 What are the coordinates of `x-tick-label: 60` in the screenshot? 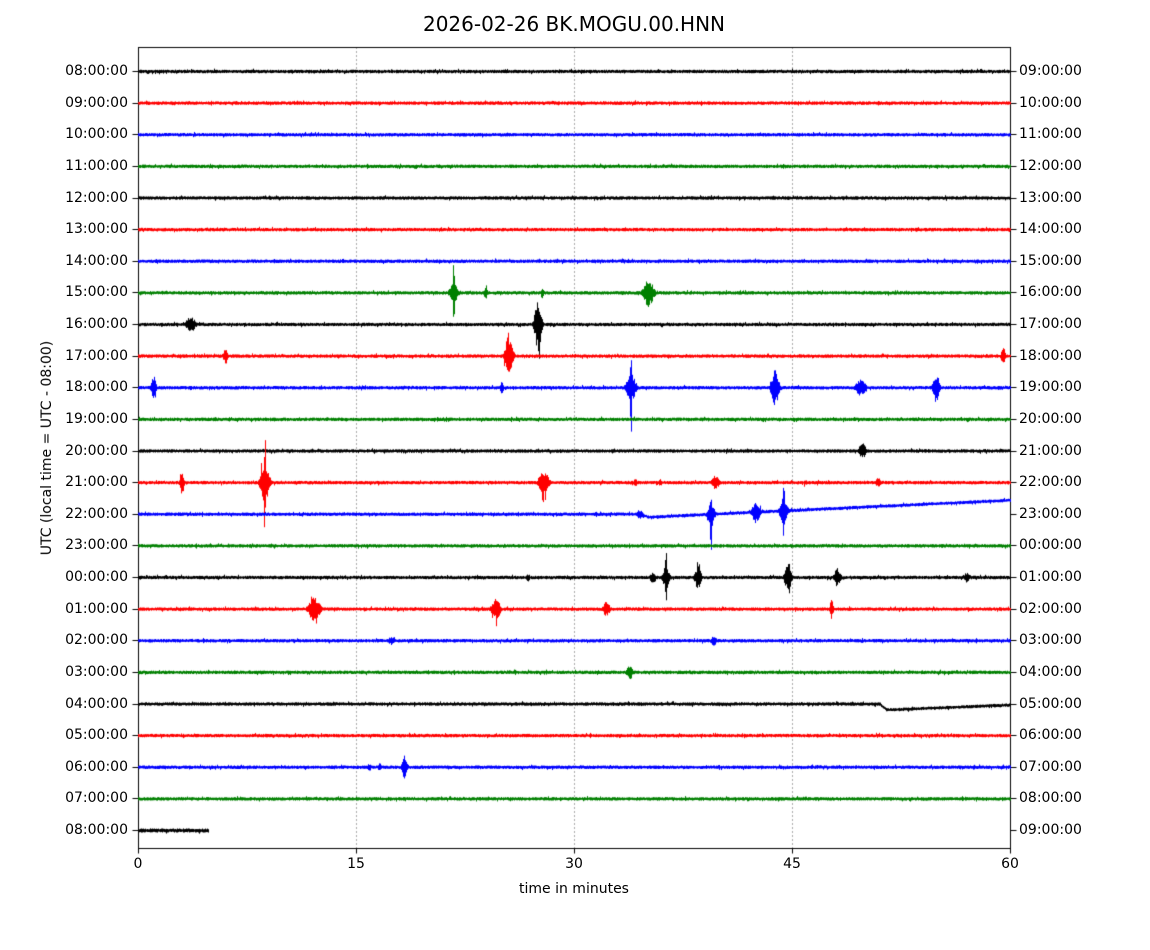 It's located at (1010, 864).